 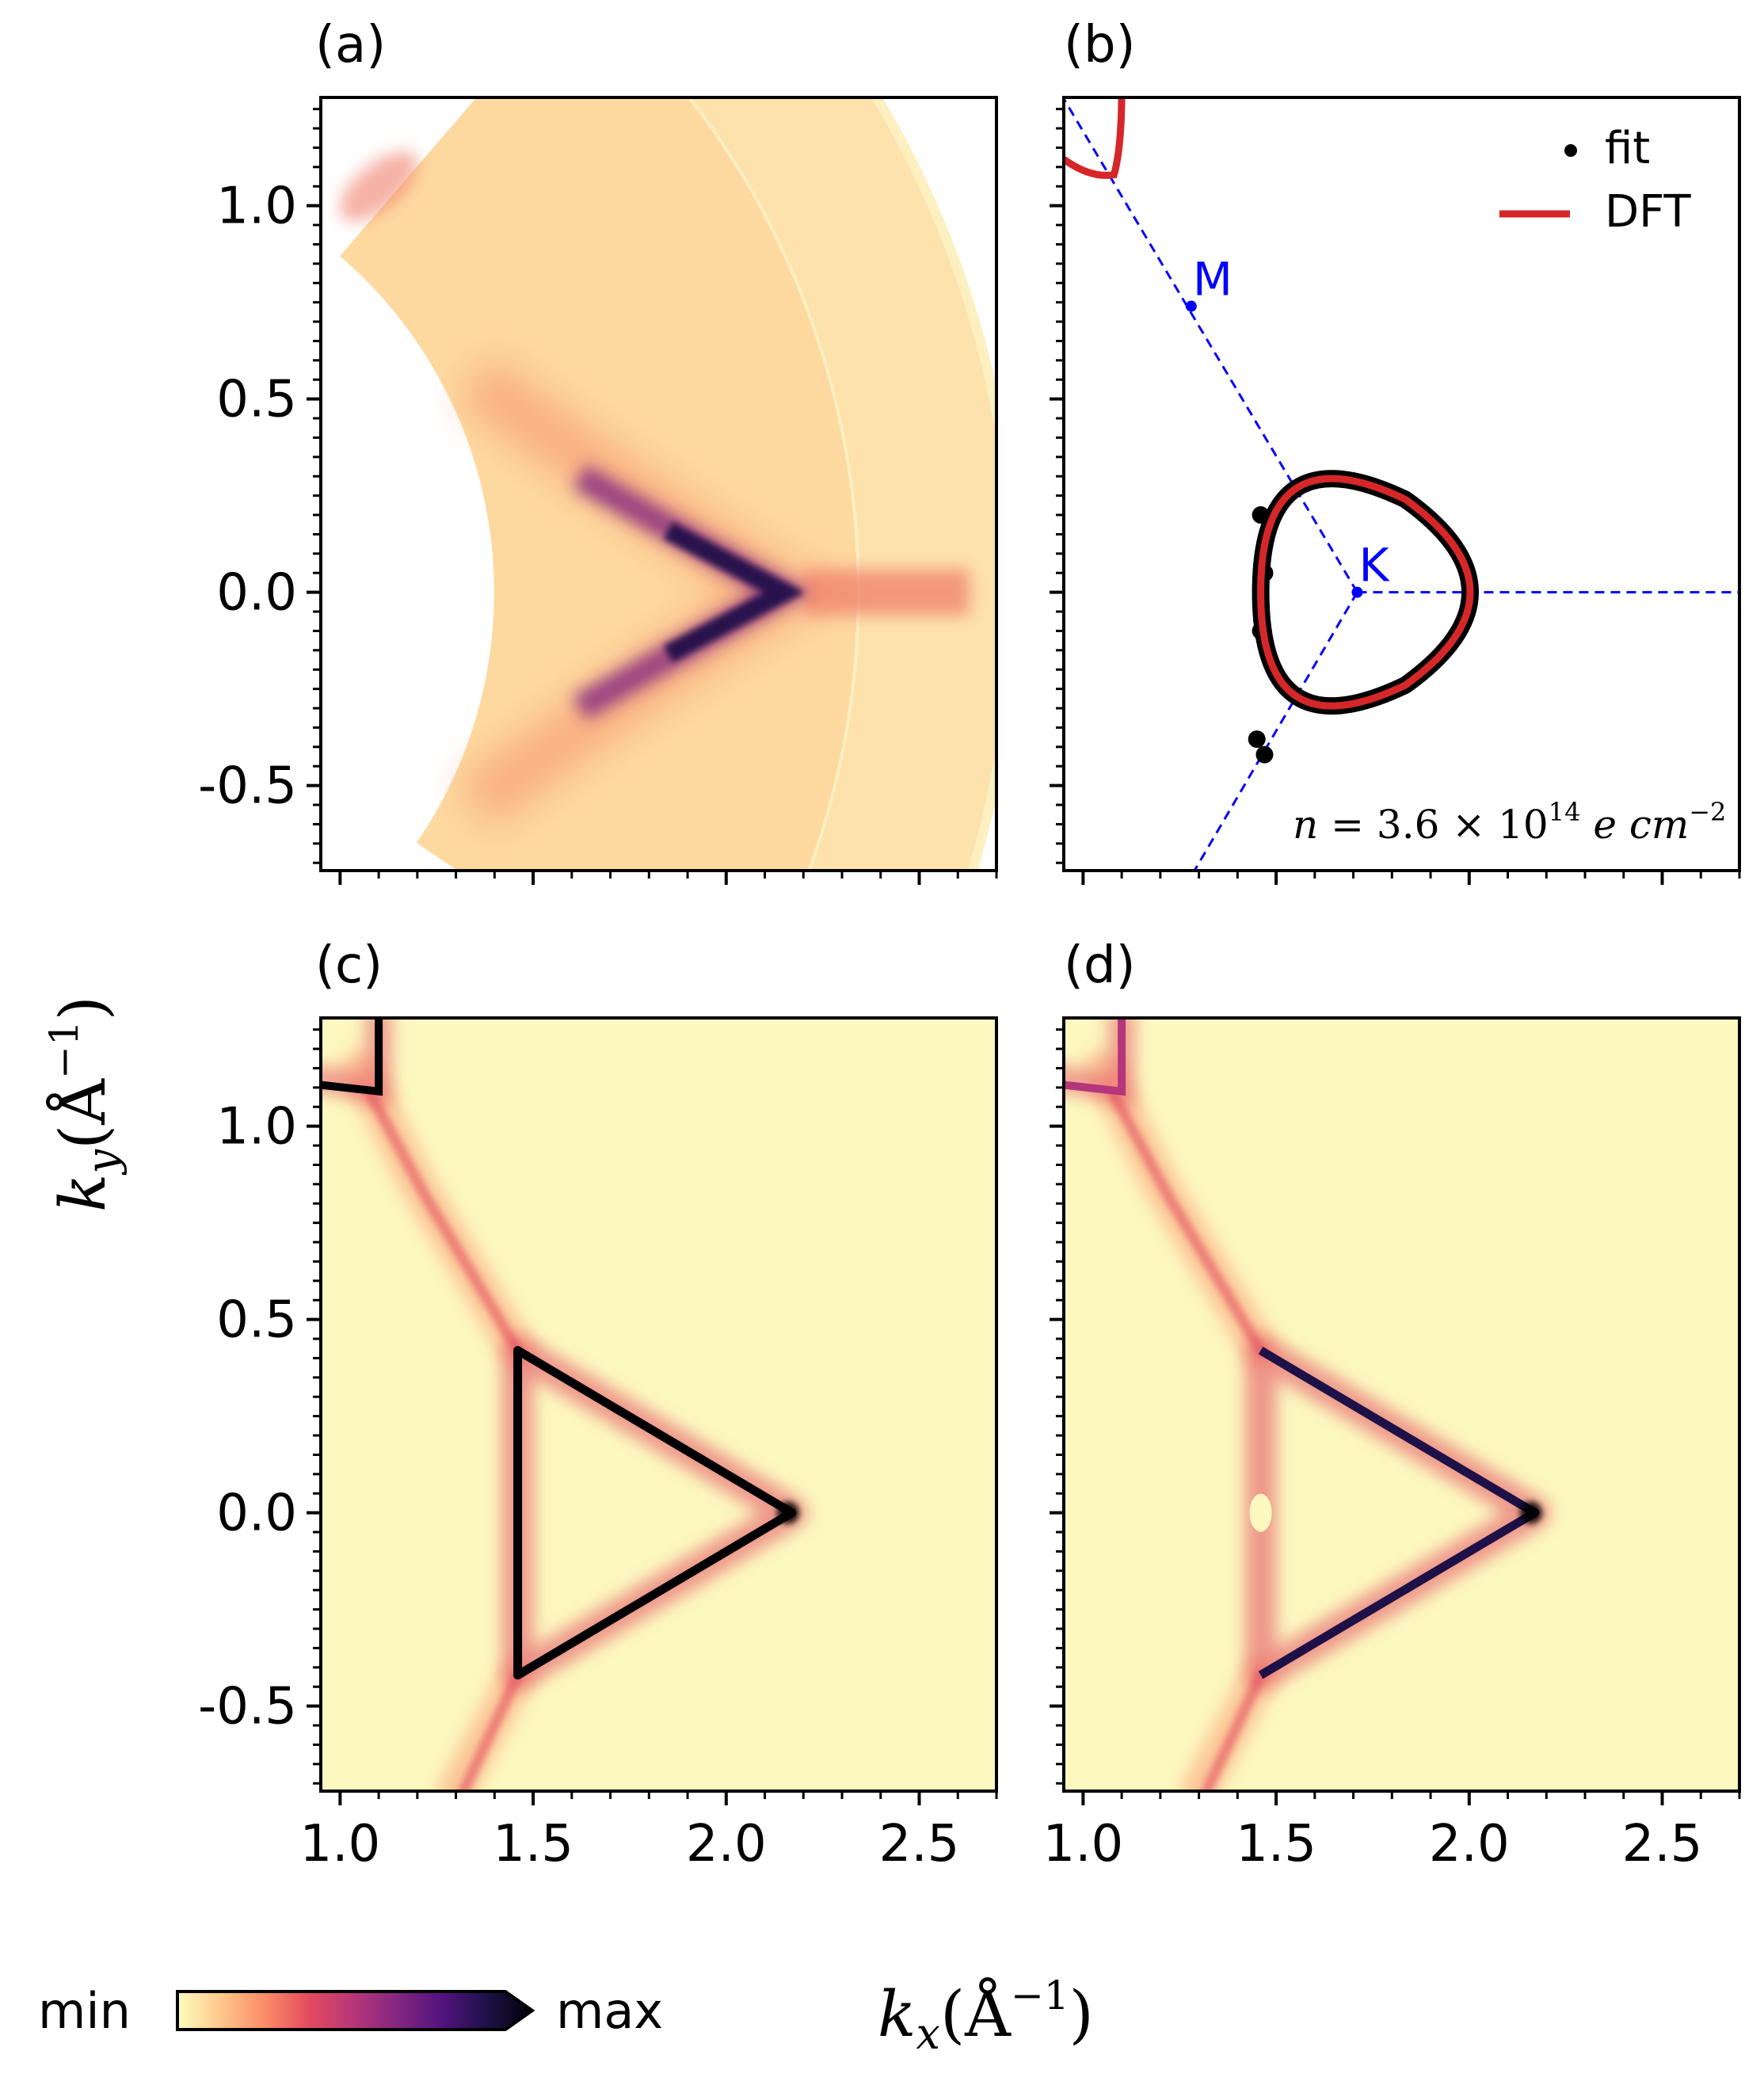 I want to click on panel-d-frame, so click(x=1402, y=1404).